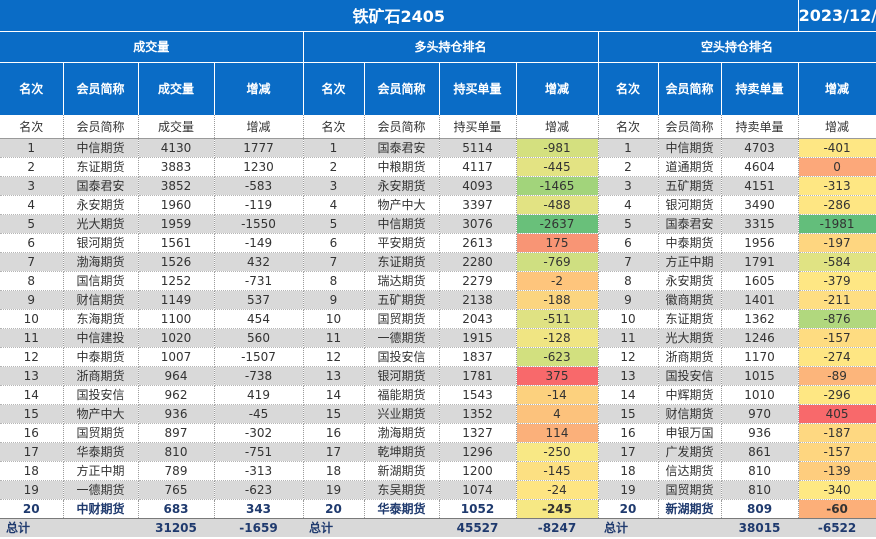 The image size is (876, 539). What do you see at coordinates (176, 527) in the screenshot?
I see `total-cell: 31205` at bounding box center [176, 527].